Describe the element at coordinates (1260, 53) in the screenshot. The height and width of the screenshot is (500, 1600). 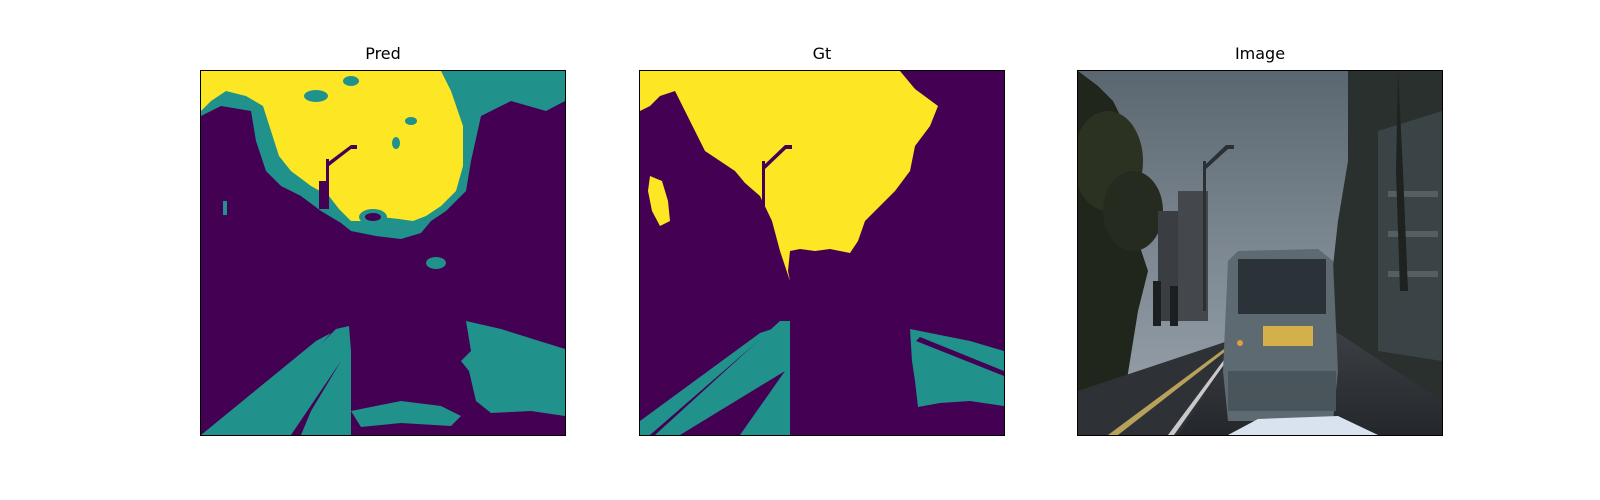
I see `image-title: Image` at that location.